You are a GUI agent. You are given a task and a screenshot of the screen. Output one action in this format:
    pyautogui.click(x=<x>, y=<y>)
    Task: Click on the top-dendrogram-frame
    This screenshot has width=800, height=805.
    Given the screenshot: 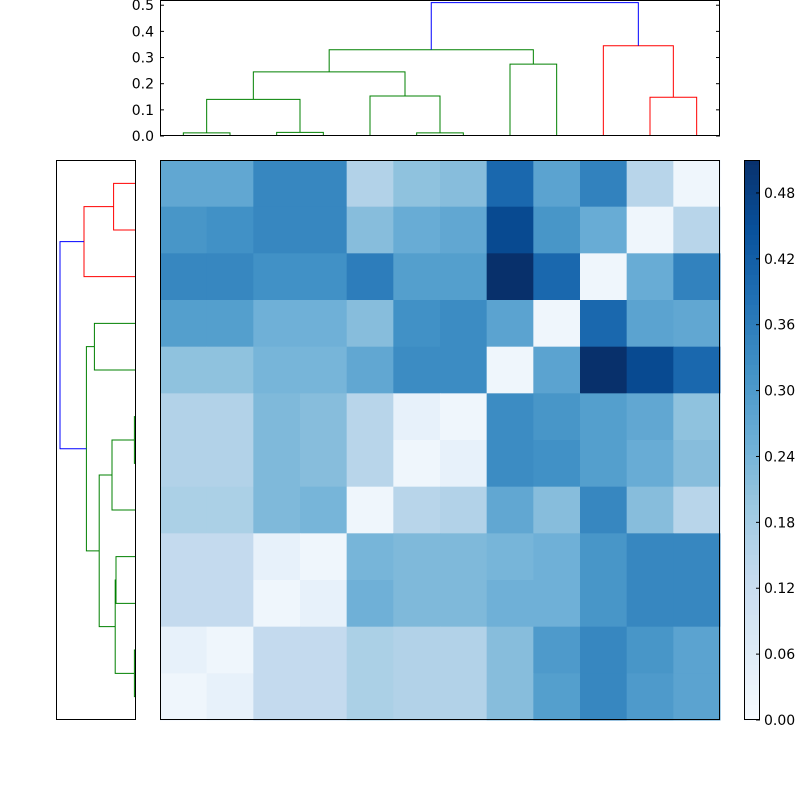 What is the action you would take?
    pyautogui.click(x=440, y=68)
    